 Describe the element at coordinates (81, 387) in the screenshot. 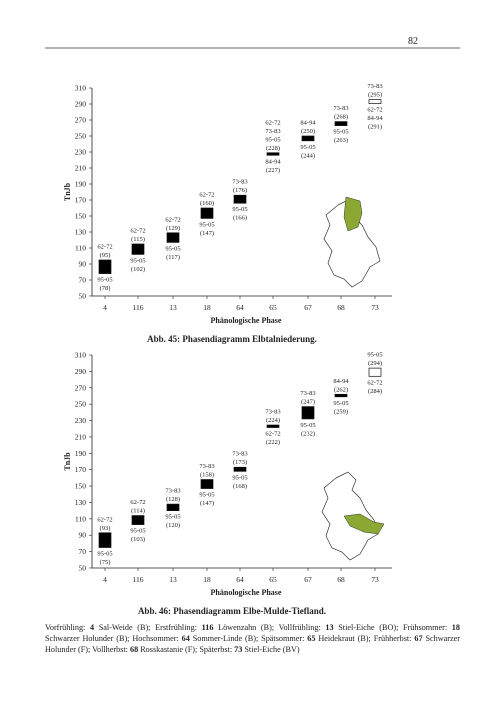

I see `y-tick-label: 270` at that location.